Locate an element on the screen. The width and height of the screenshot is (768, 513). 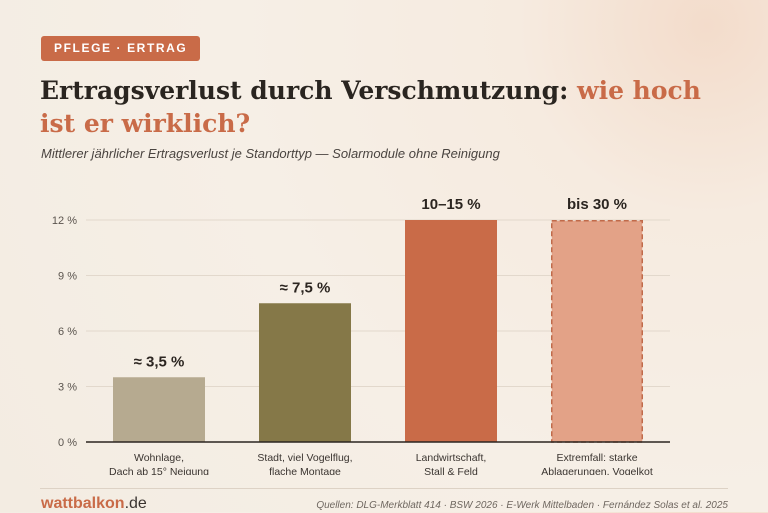
y-tick-label: 3 % is located at coordinates (67, 388).